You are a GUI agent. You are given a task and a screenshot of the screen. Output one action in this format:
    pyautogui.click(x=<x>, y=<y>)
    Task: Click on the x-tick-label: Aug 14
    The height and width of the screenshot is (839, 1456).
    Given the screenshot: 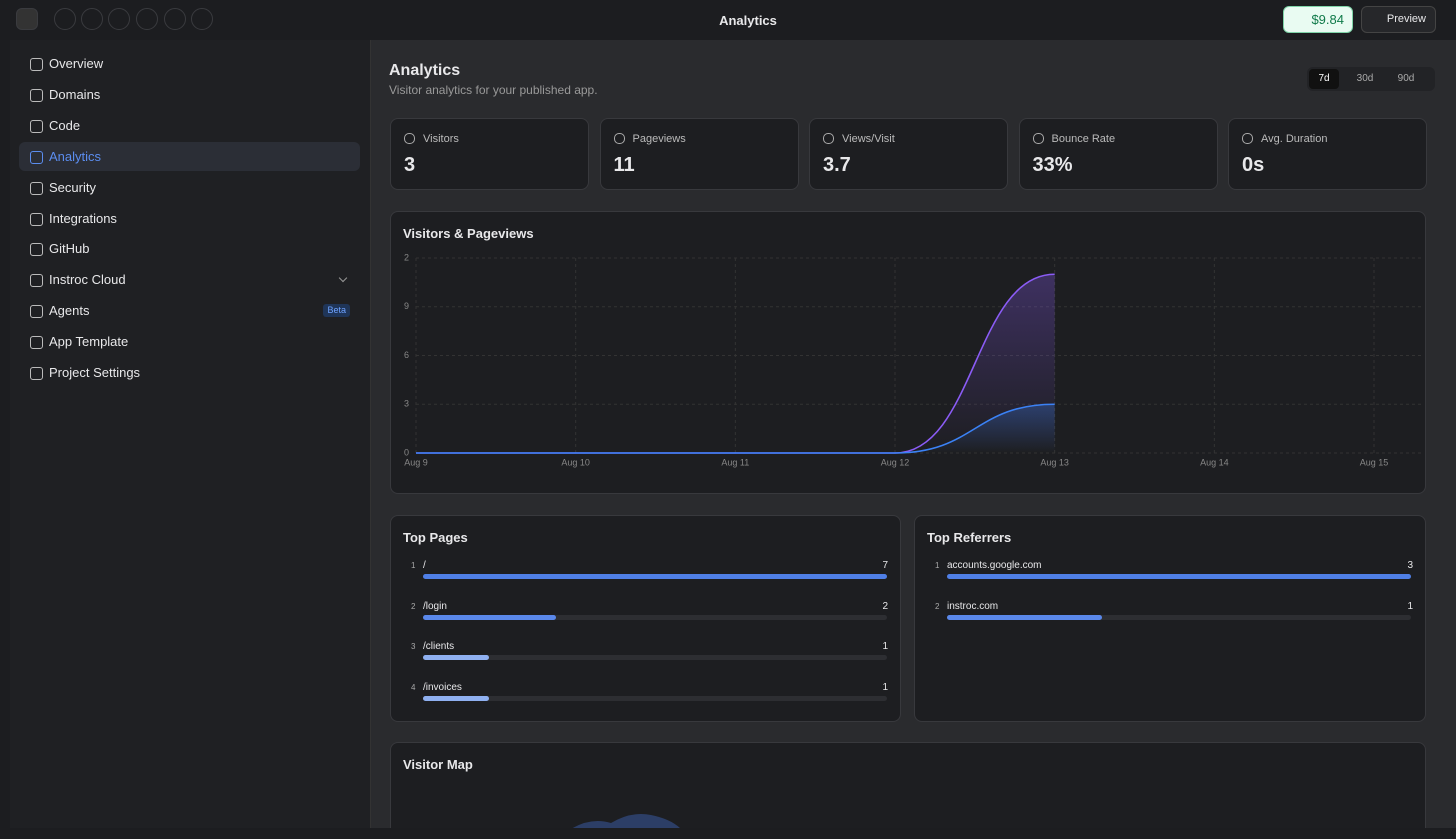 What is the action you would take?
    pyautogui.click(x=1214, y=462)
    